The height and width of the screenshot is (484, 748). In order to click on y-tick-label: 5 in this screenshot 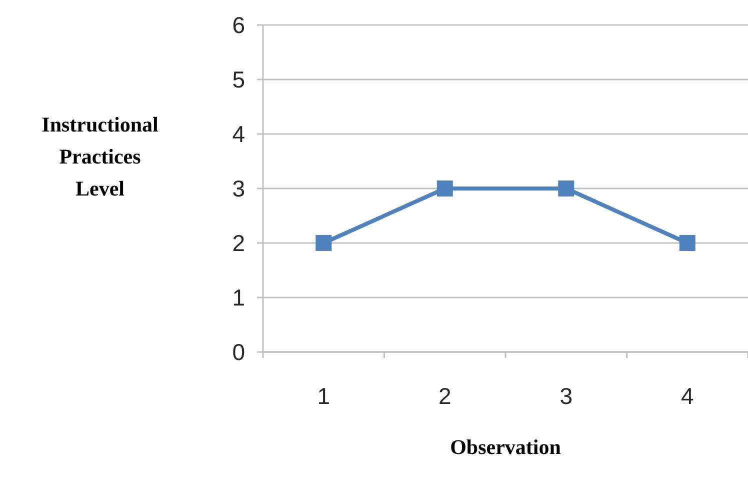, I will do `click(238, 79)`.